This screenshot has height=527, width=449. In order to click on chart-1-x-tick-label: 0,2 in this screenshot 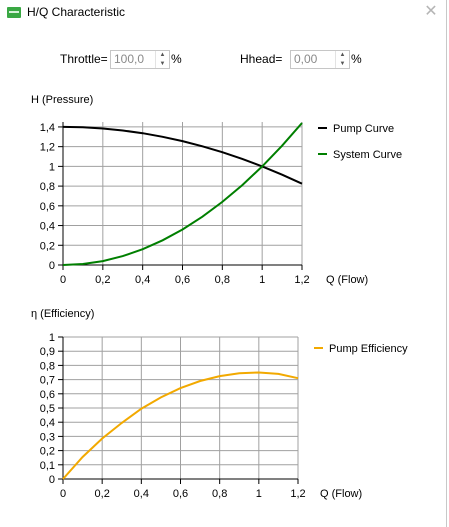, I will do `click(102, 494)`.